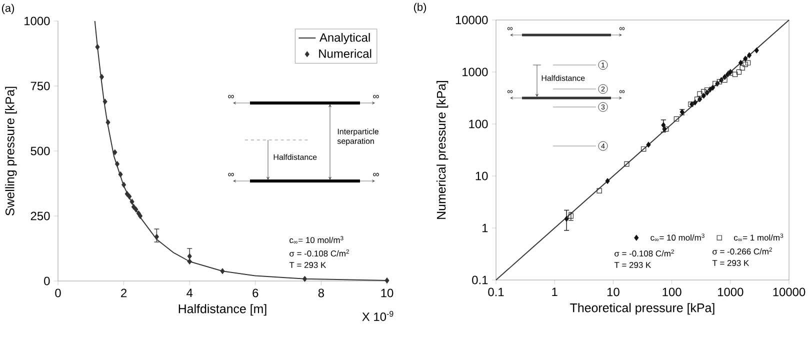 The height and width of the screenshot is (337, 810). Describe the element at coordinates (321, 293) in the screenshot. I see `x-tick-label: 8` at that location.